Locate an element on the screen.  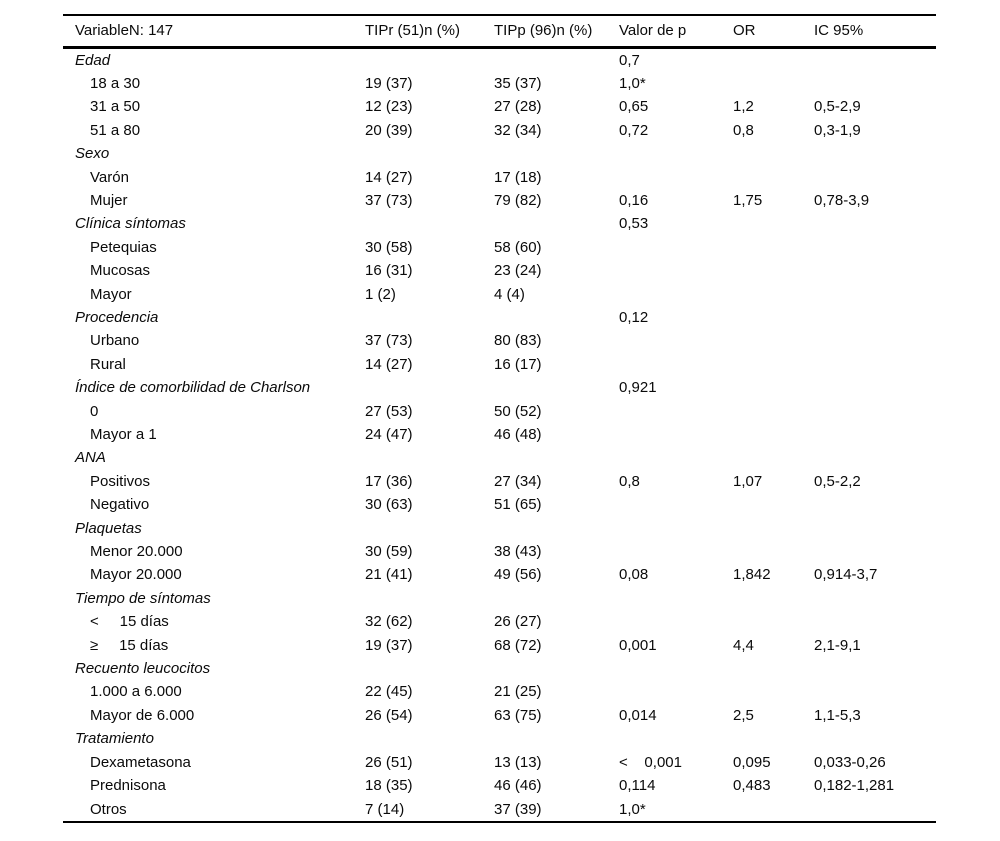
cell-tipp: 21 (25) is located at coordinates (518, 692).